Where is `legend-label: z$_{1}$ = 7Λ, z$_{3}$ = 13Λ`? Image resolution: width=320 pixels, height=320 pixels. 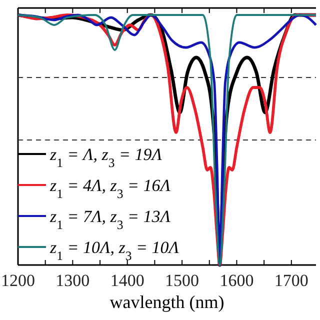 legend-label: z$_{1}$ = 7Λ, z$_{3}$ = 13Λ is located at coordinates (110, 219).